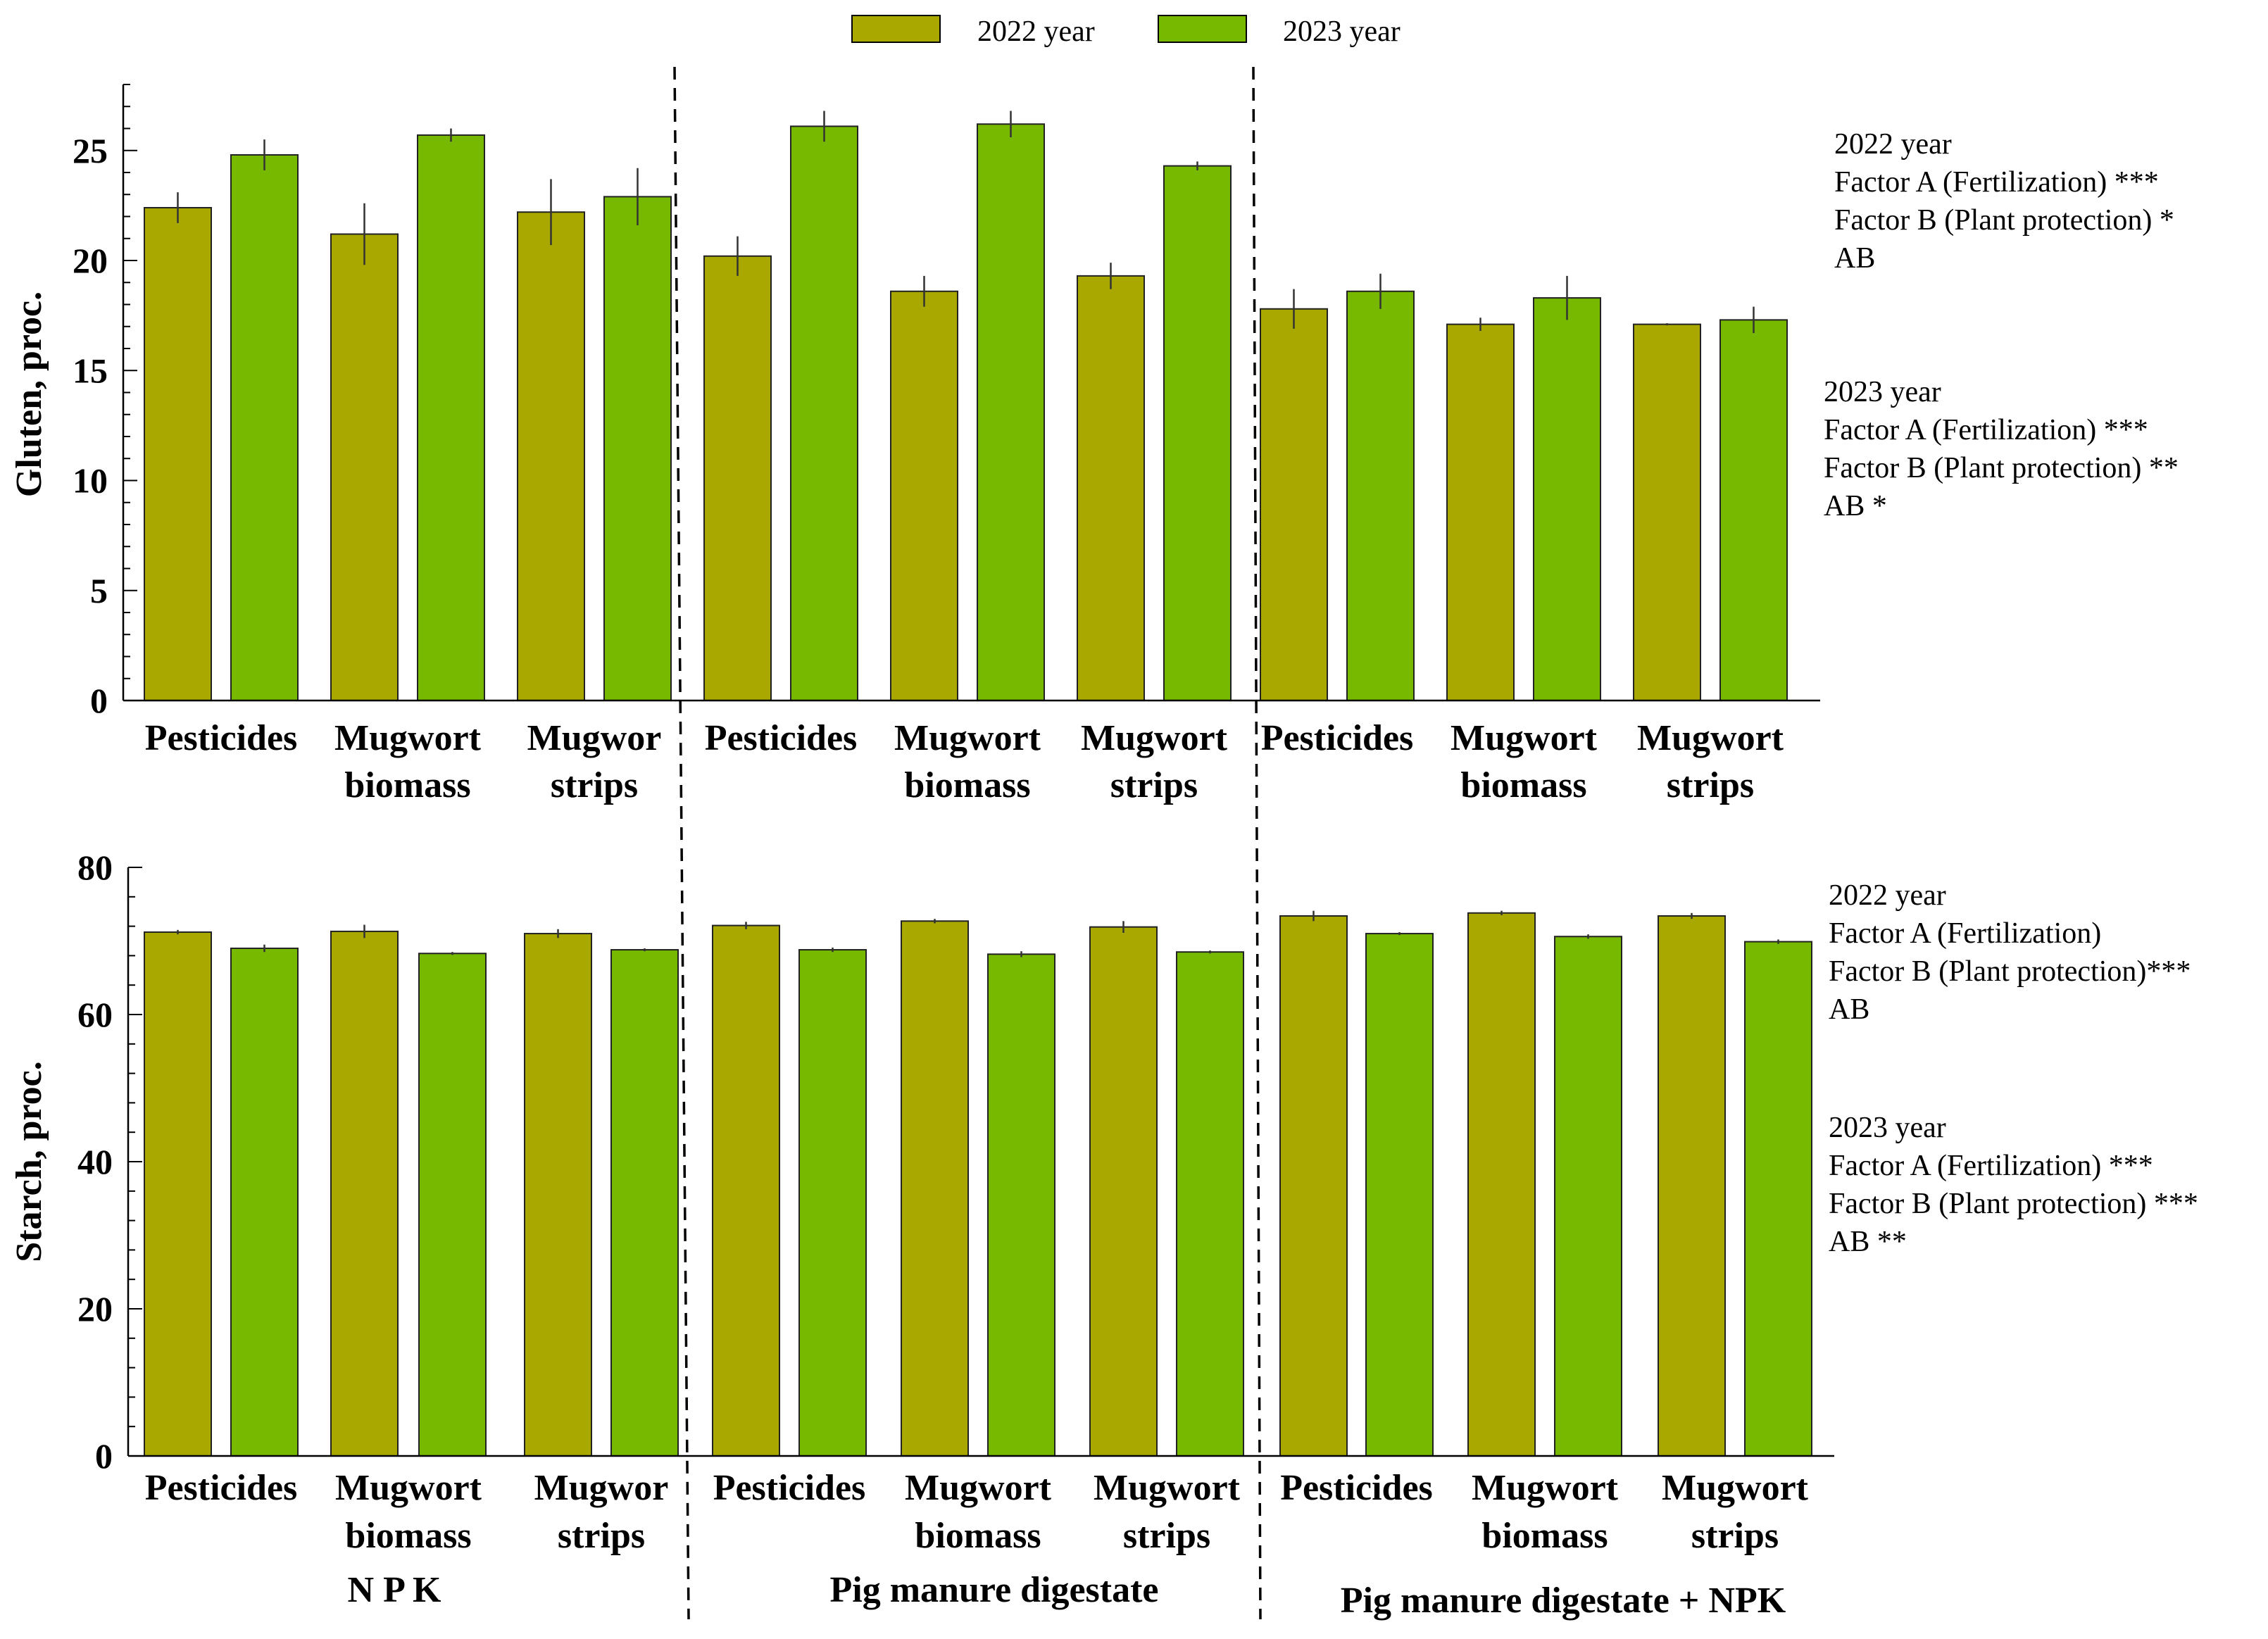 The image size is (2268, 1639). I want to click on group-label-pig-manure-npk: Pig manure digestate + NPK, so click(1563, 1601).